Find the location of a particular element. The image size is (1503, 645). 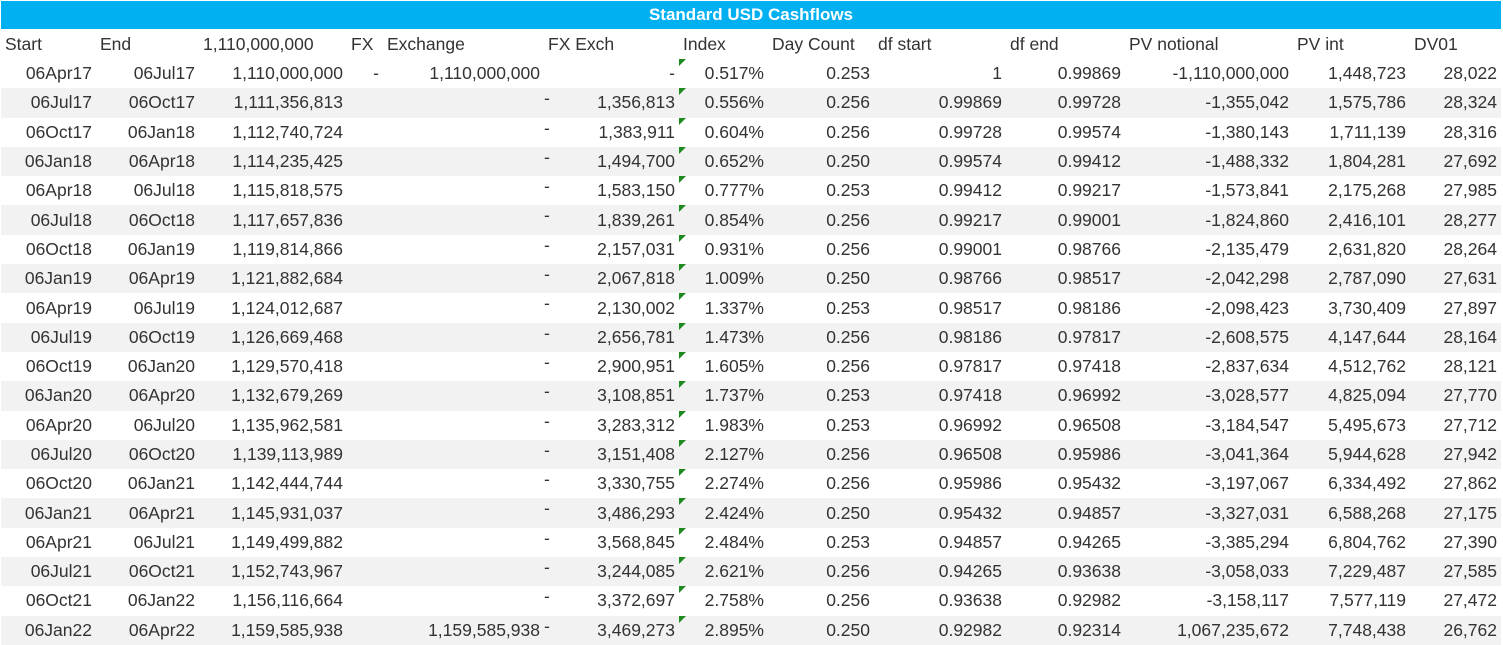

dv01-cell: 27,985 is located at coordinates (1470, 190).